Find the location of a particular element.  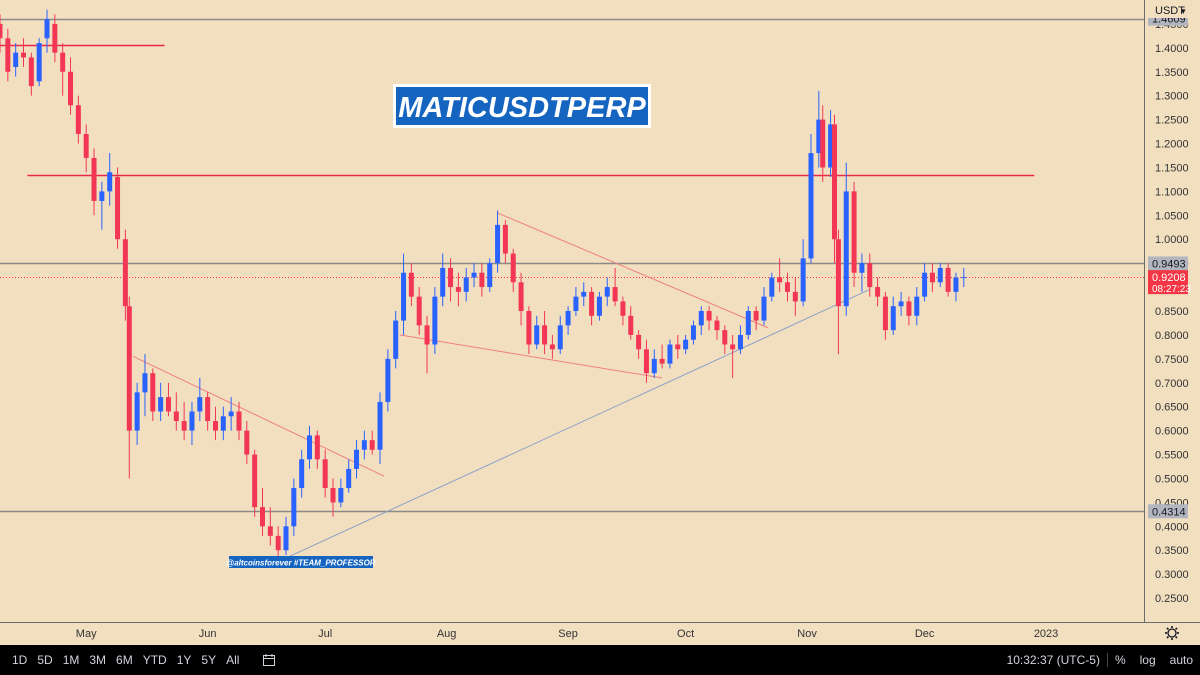

range-button-6m: 6M is located at coordinates (124, 660).